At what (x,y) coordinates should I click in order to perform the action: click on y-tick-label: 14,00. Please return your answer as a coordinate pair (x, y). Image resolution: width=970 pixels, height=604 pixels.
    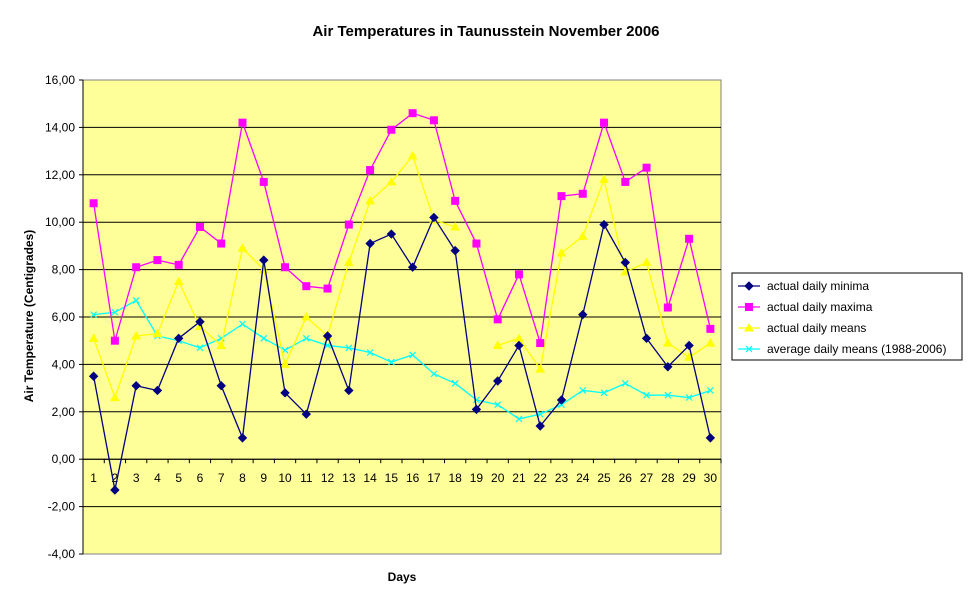
    Looking at the image, I should click on (60, 127).